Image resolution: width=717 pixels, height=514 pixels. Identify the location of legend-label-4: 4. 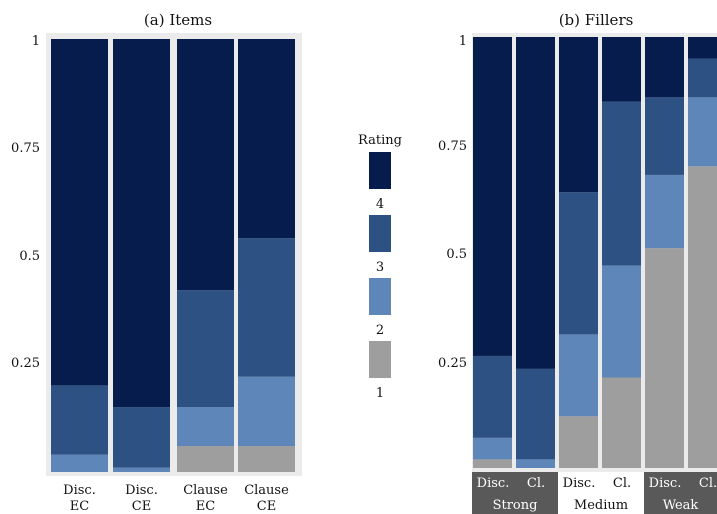
(380, 204).